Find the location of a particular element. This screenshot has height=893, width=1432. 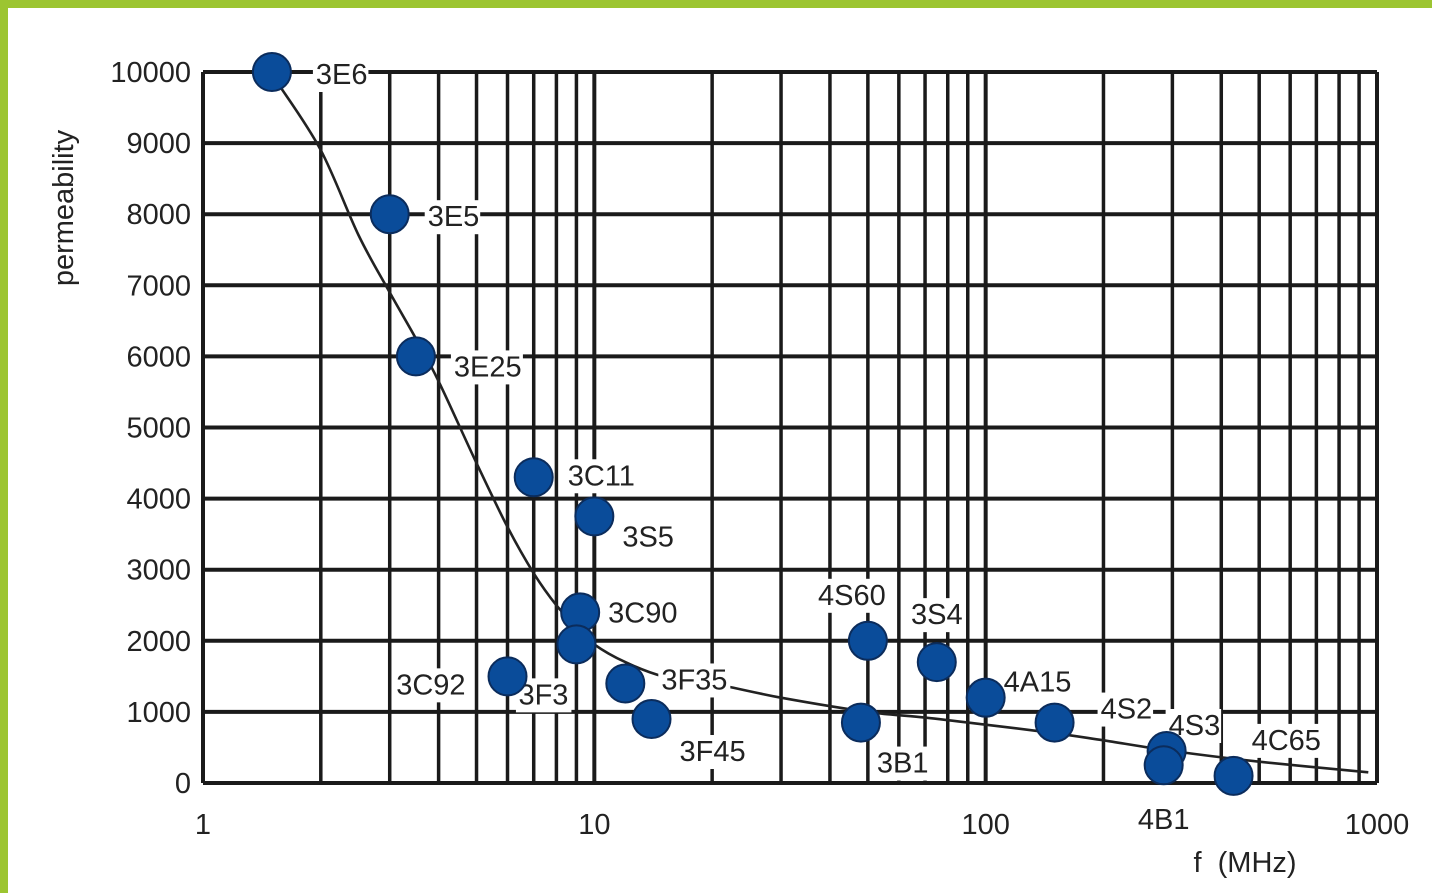

point-label: 3F35 is located at coordinates (694, 680).